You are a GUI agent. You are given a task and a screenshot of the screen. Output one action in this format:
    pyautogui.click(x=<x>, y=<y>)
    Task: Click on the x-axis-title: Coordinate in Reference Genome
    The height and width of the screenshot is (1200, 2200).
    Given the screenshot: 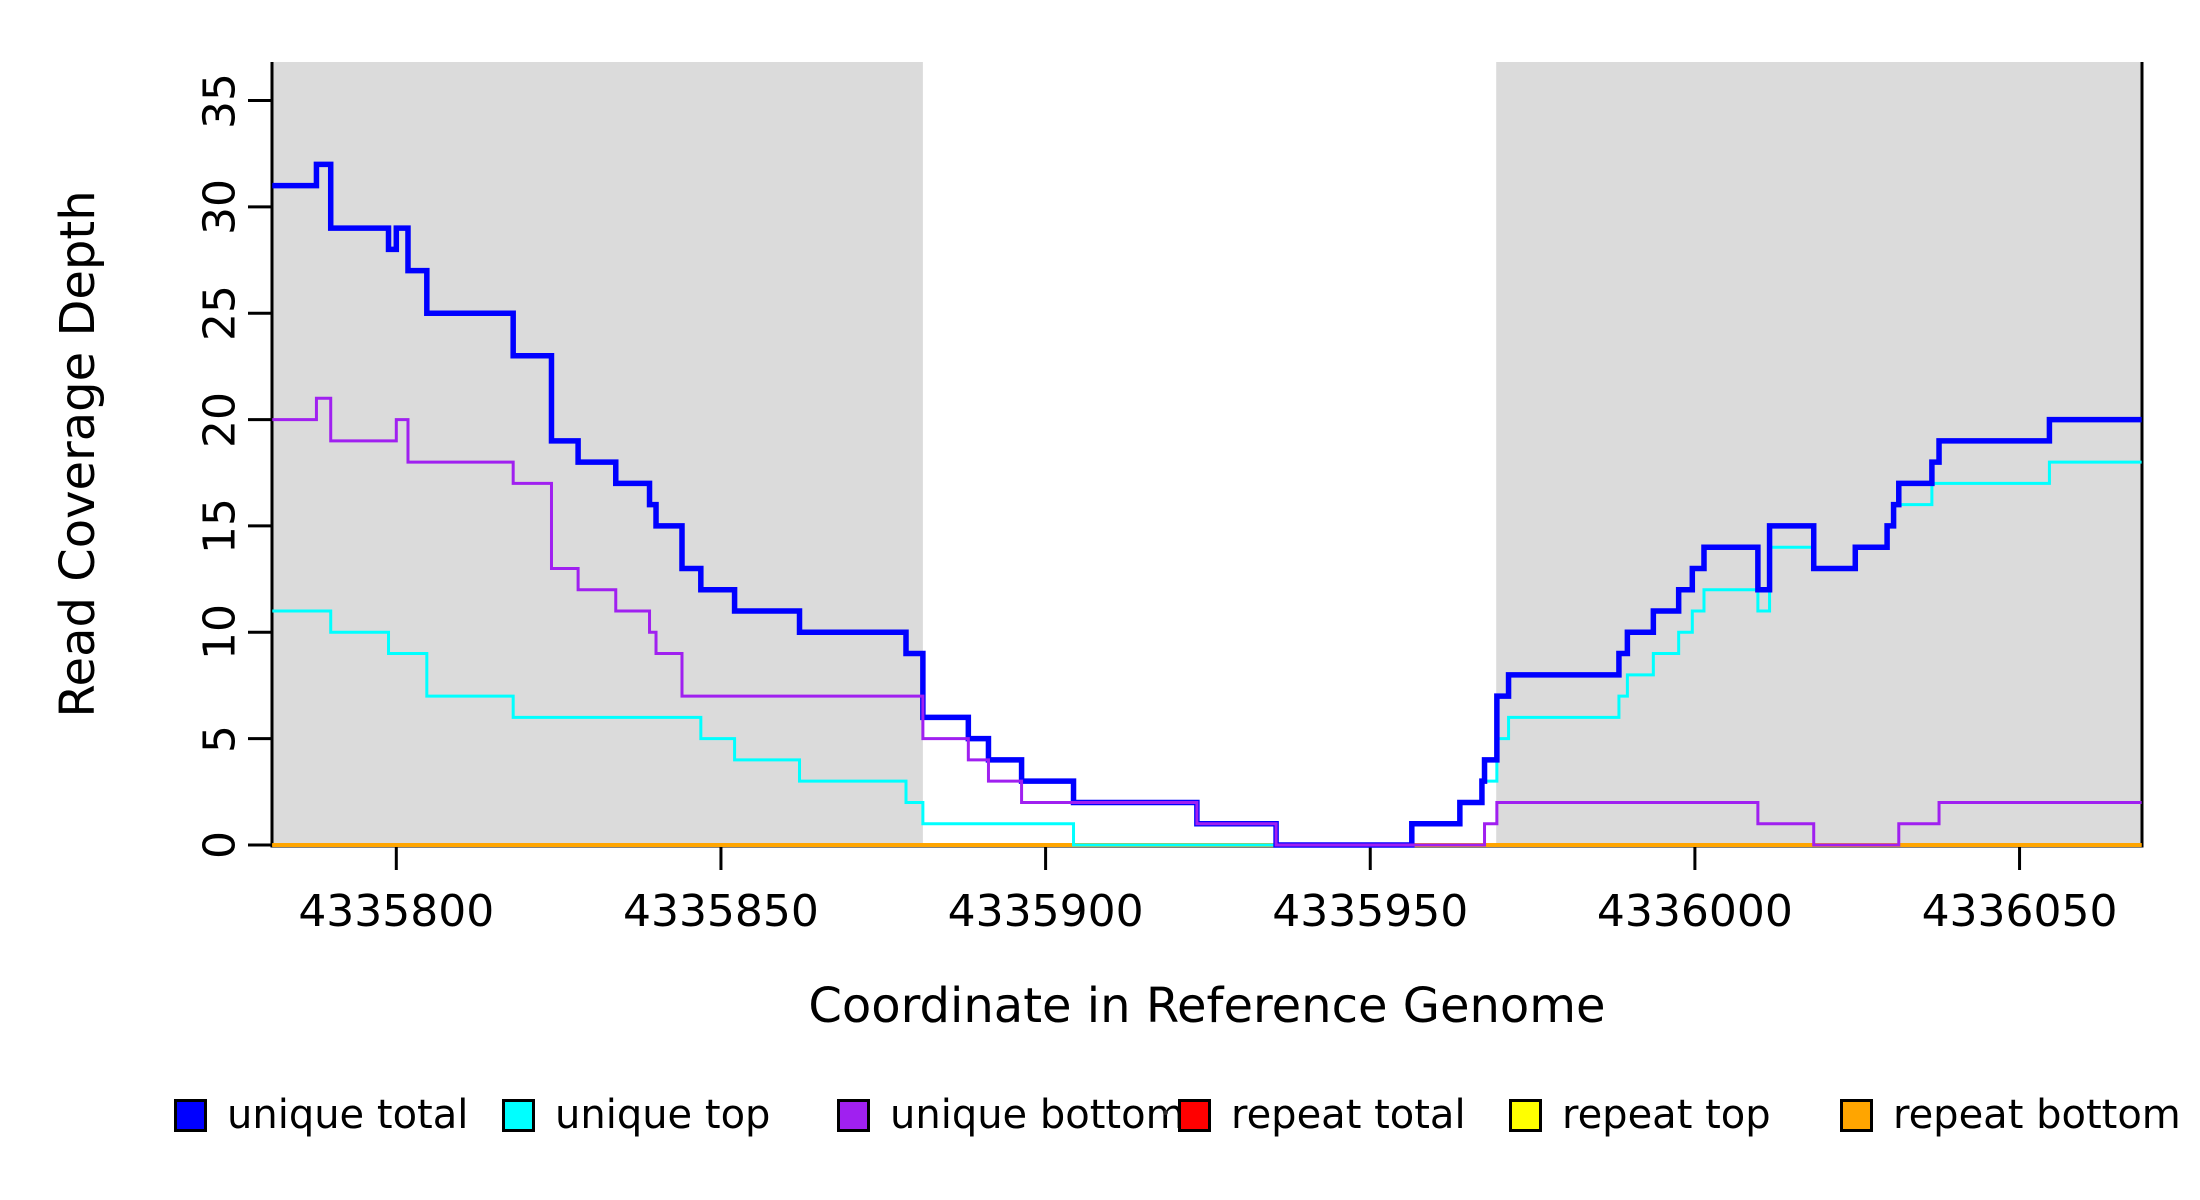 What is the action you would take?
    pyautogui.click(x=1207, y=1006)
    